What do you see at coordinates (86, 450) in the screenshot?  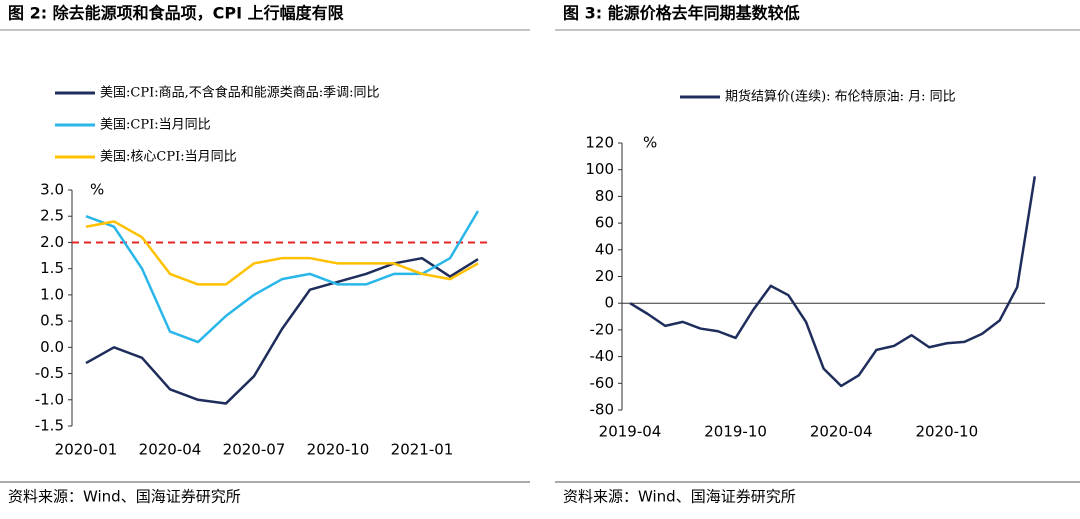 I see `x-tick-label: 2020-01` at bounding box center [86, 450].